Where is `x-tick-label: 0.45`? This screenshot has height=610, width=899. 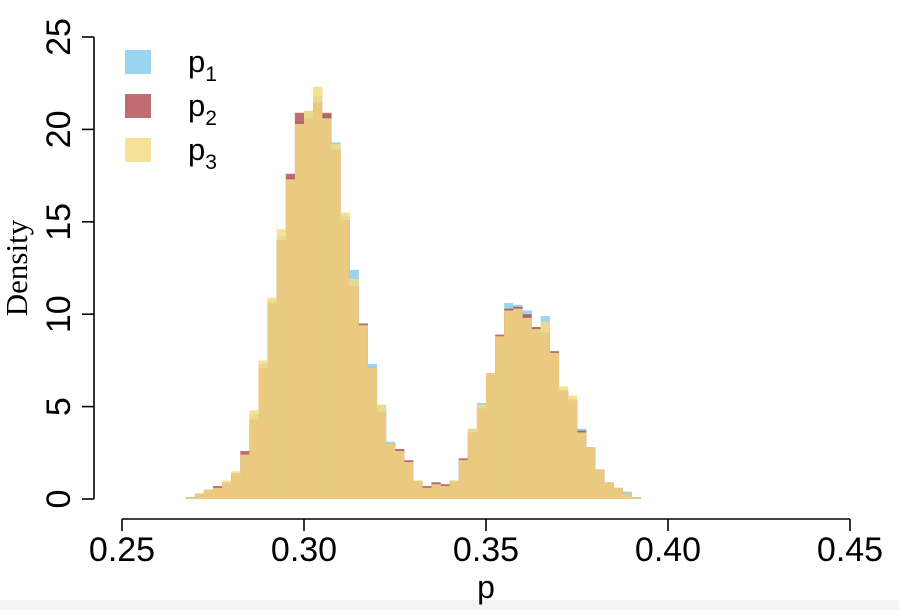 x-tick-label: 0.45 is located at coordinates (850, 550).